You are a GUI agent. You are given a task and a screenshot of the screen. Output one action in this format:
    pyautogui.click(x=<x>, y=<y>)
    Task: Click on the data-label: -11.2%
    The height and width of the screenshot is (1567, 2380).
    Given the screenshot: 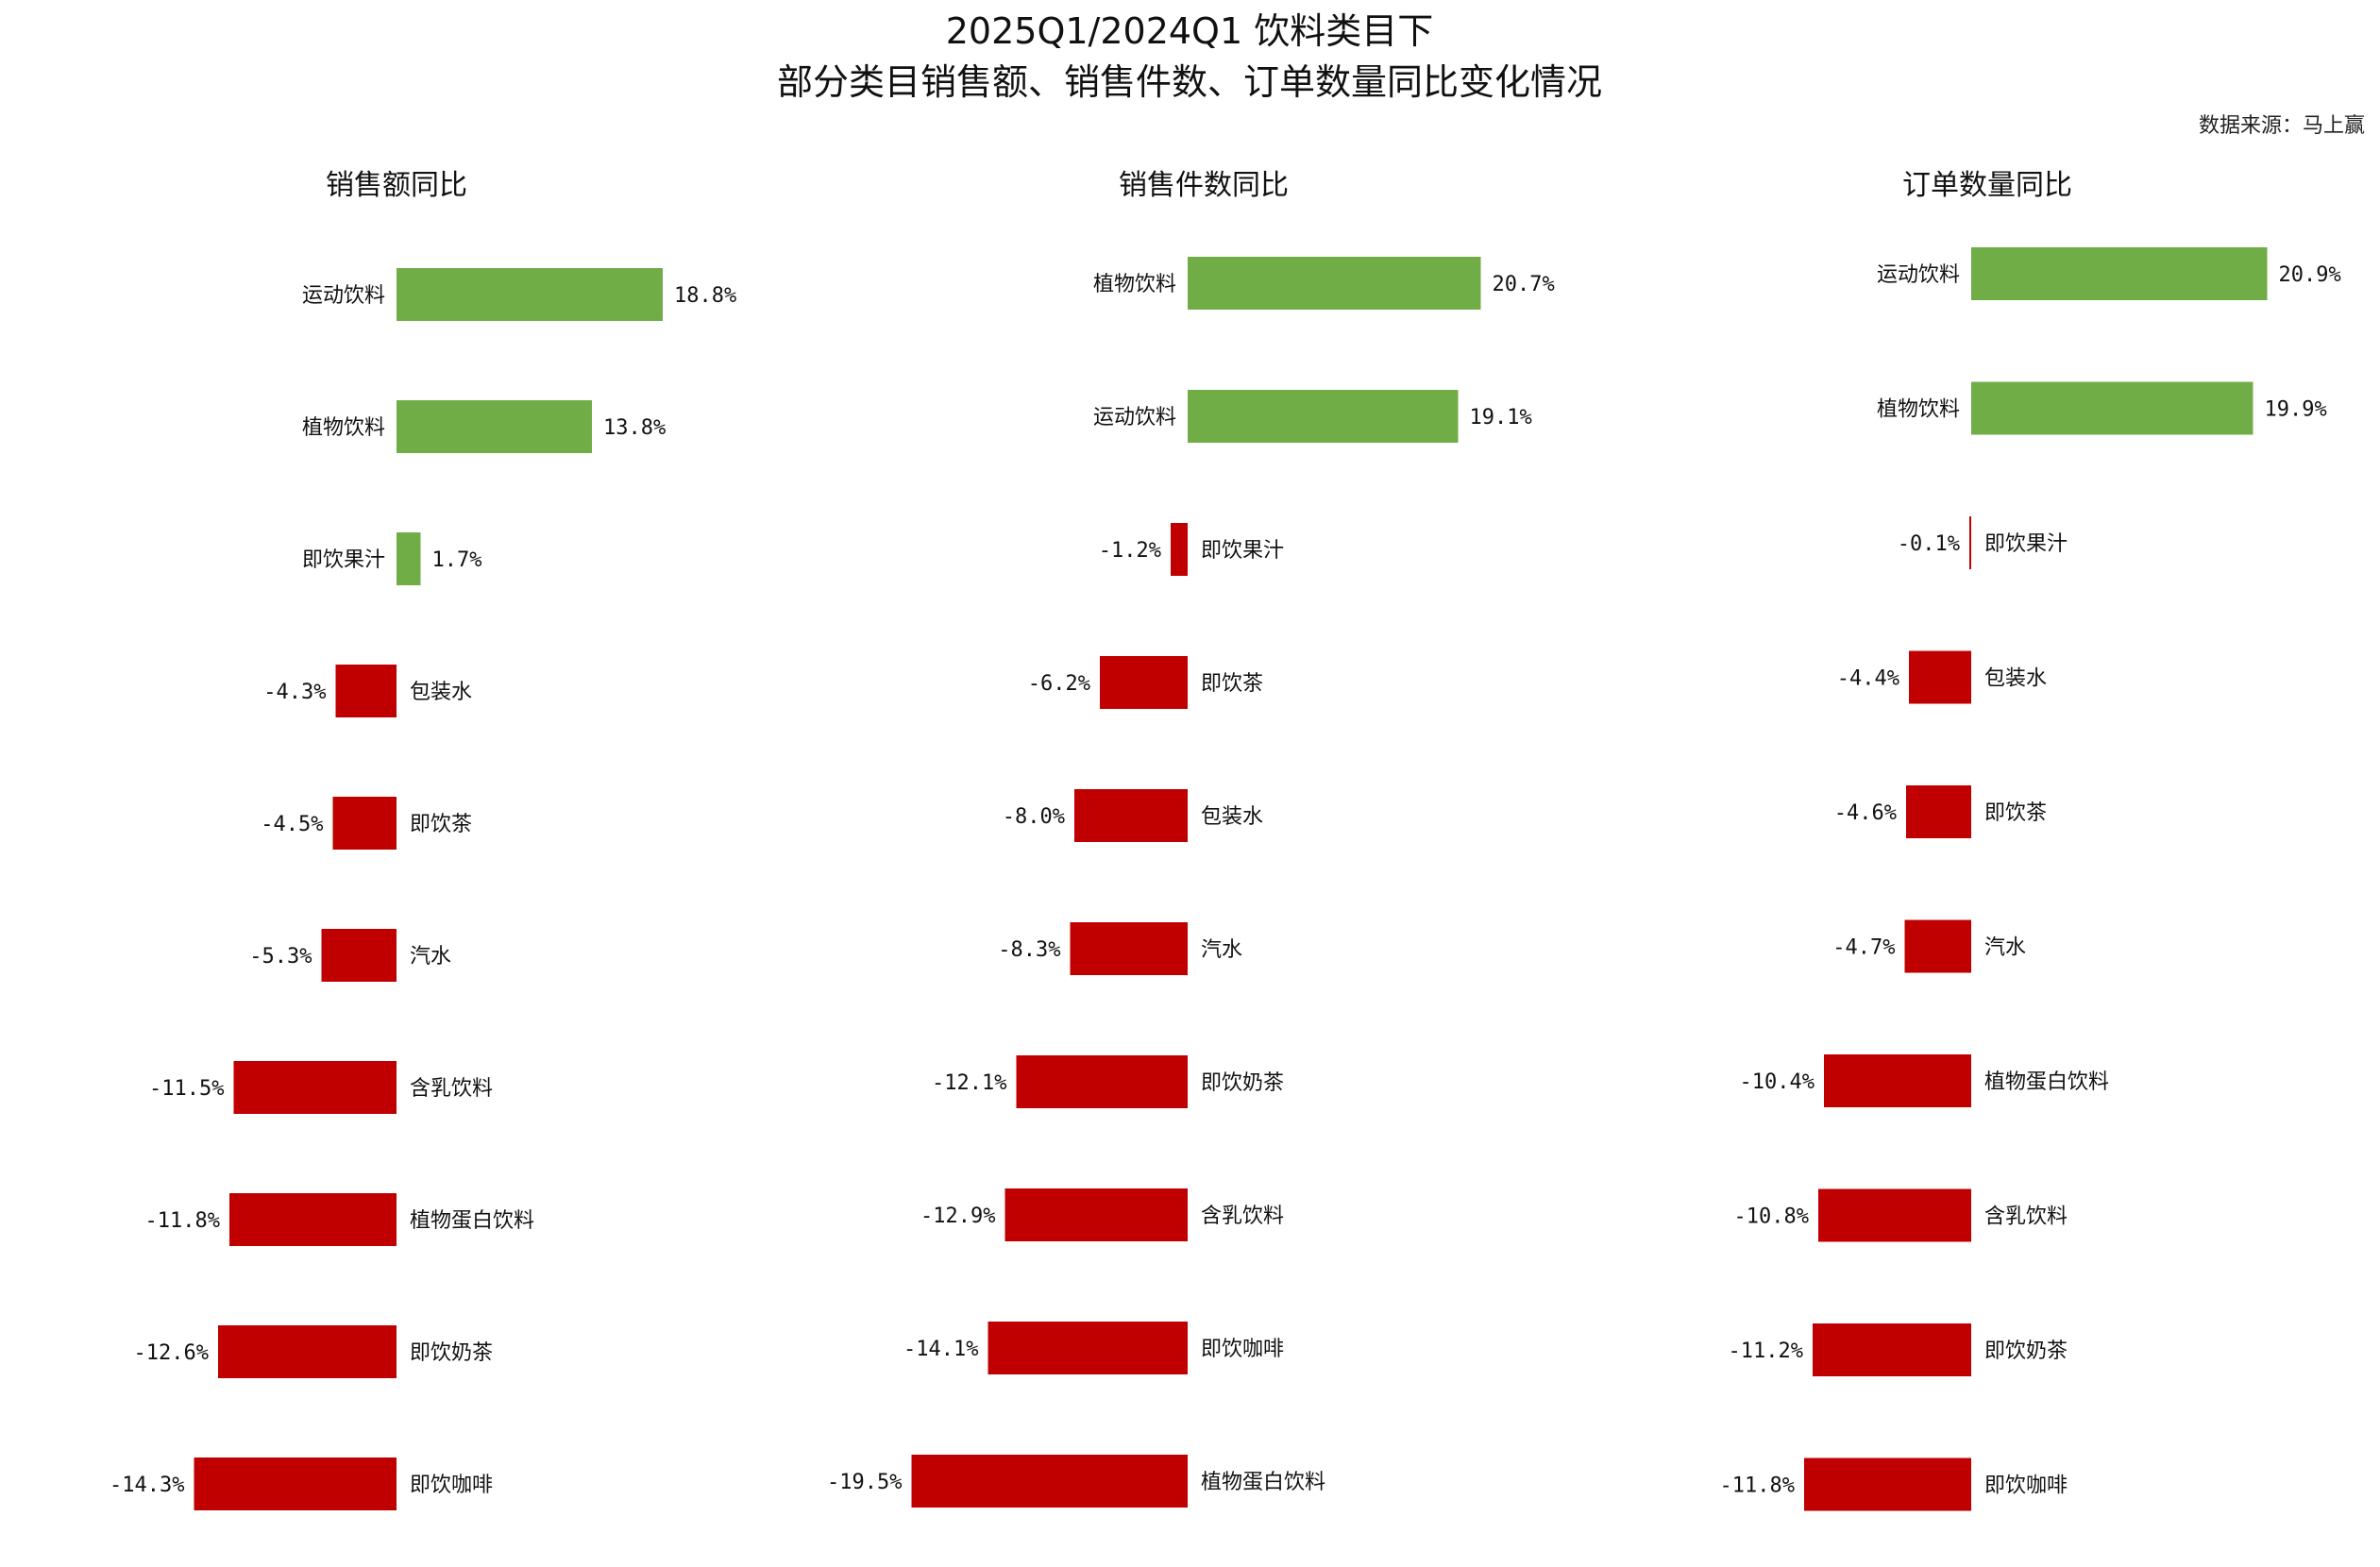 What is the action you would take?
    pyautogui.click(x=1766, y=1351)
    